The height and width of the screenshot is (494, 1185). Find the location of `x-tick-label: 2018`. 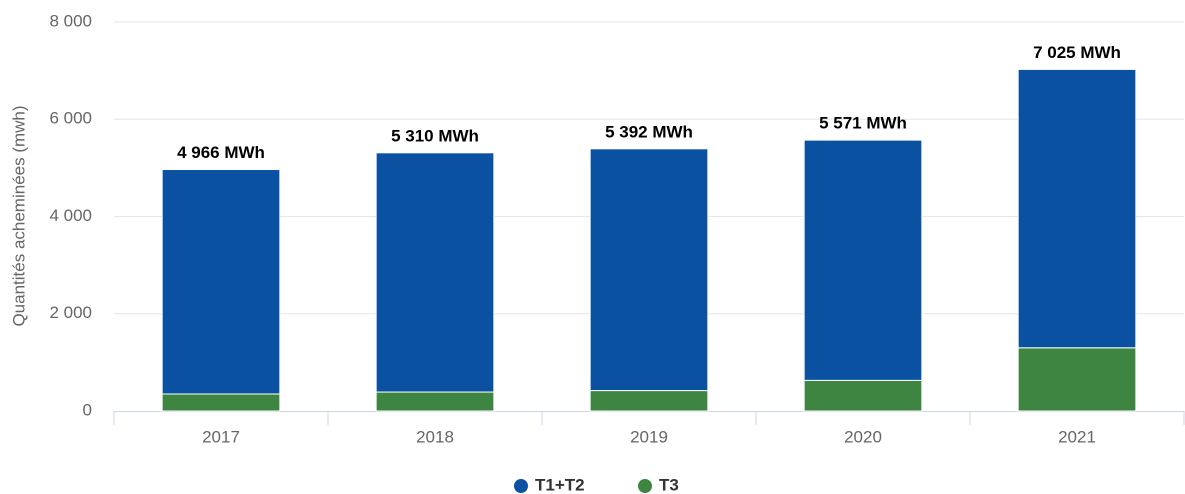

x-tick-label: 2018 is located at coordinates (435, 436).